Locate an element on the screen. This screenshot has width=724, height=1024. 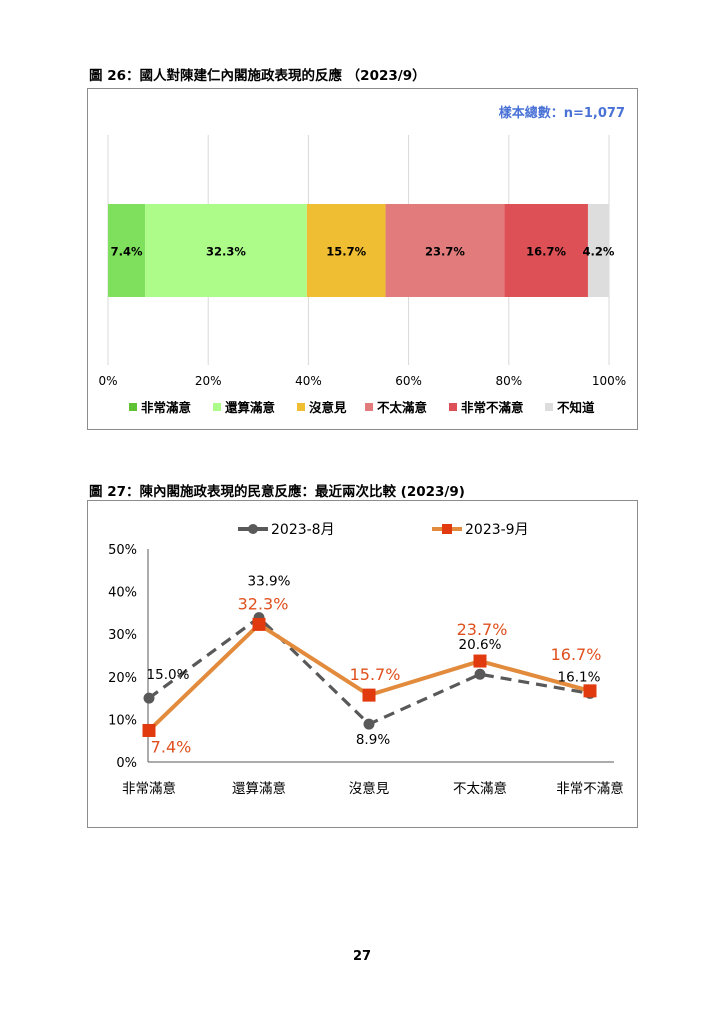
bar-value-label: 32.3% is located at coordinates (226, 252).